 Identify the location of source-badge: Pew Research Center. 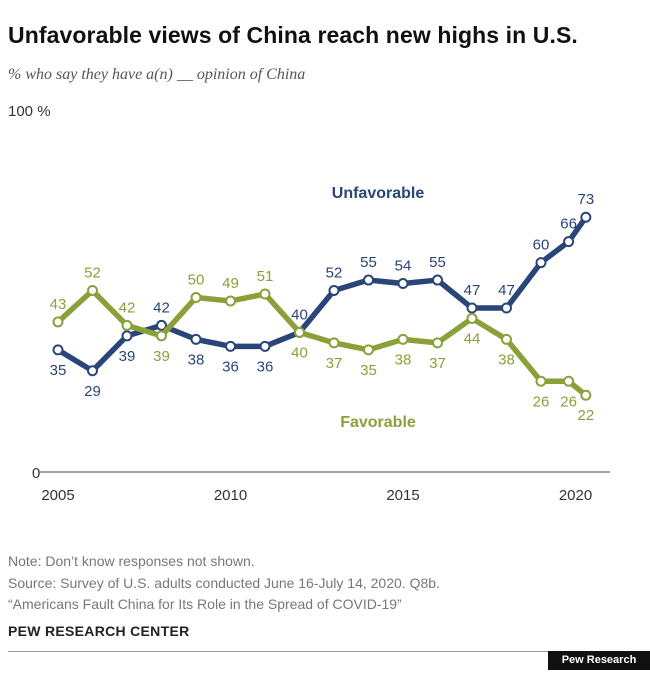
(599, 668).